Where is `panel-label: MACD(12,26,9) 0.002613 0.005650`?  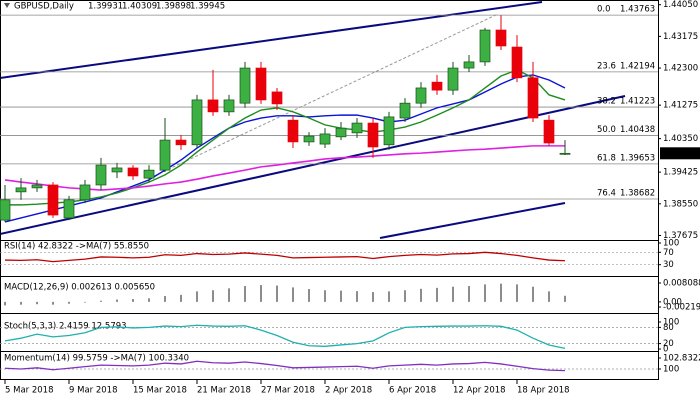 panel-label: MACD(12,26,9) 0.002613 0.005650 is located at coordinates (79, 288).